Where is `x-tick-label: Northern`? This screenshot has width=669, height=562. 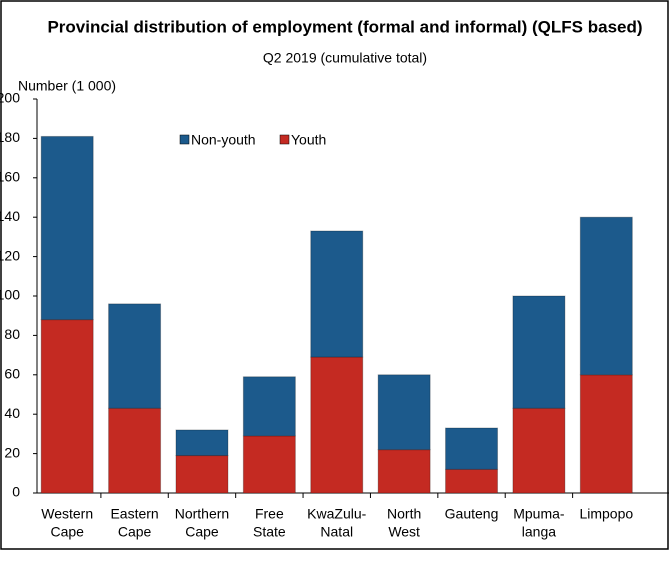 x-tick-label: Northern is located at coordinates (202, 514).